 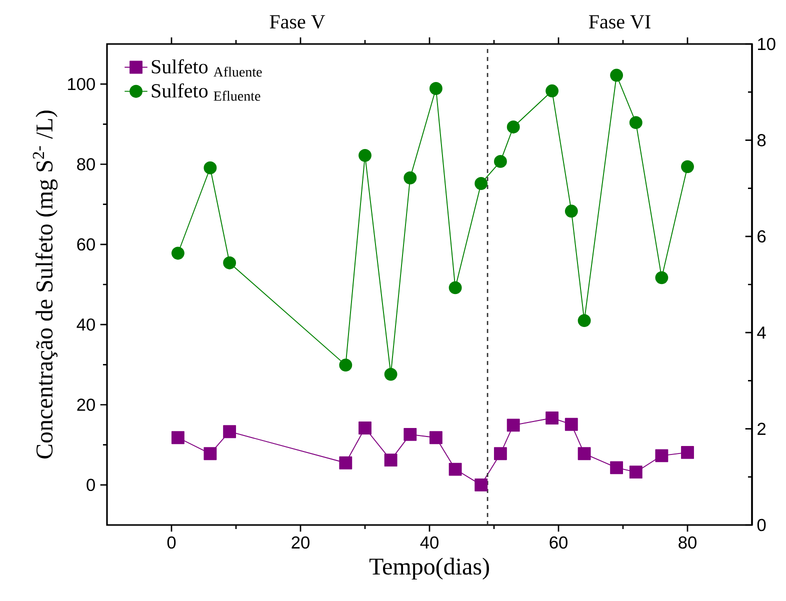 What do you see at coordinates (559, 542) in the screenshot?
I see `x-tick-label: 60` at bounding box center [559, 542].